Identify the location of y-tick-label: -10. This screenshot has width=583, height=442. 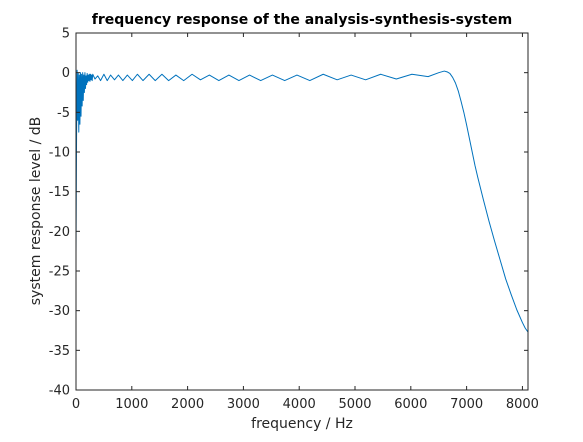
(59, 153).